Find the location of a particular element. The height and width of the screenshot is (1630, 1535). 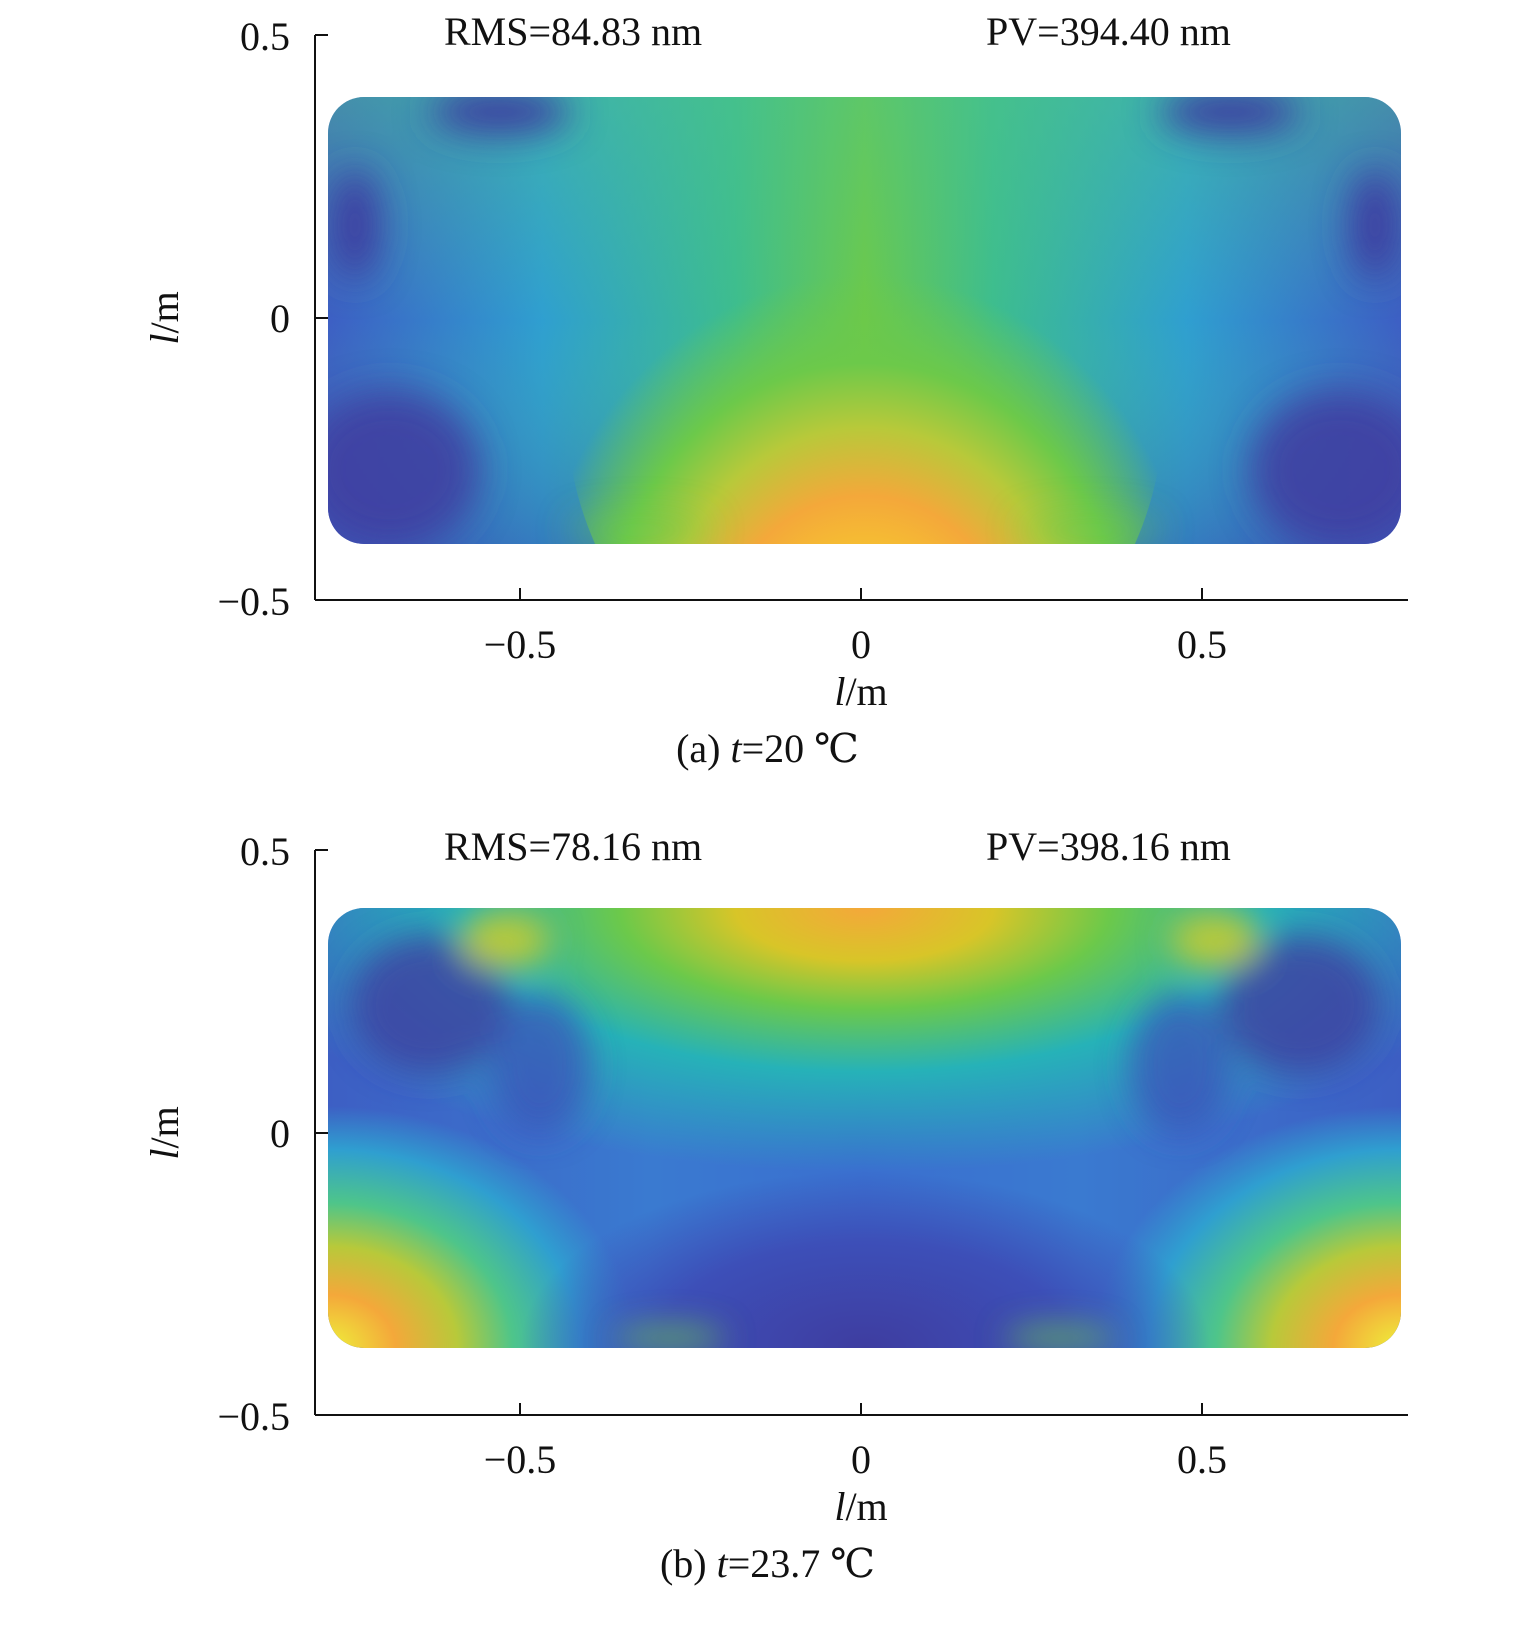

rms-annotation: RMS=84.83 nm is located at coordinates (573, 31).